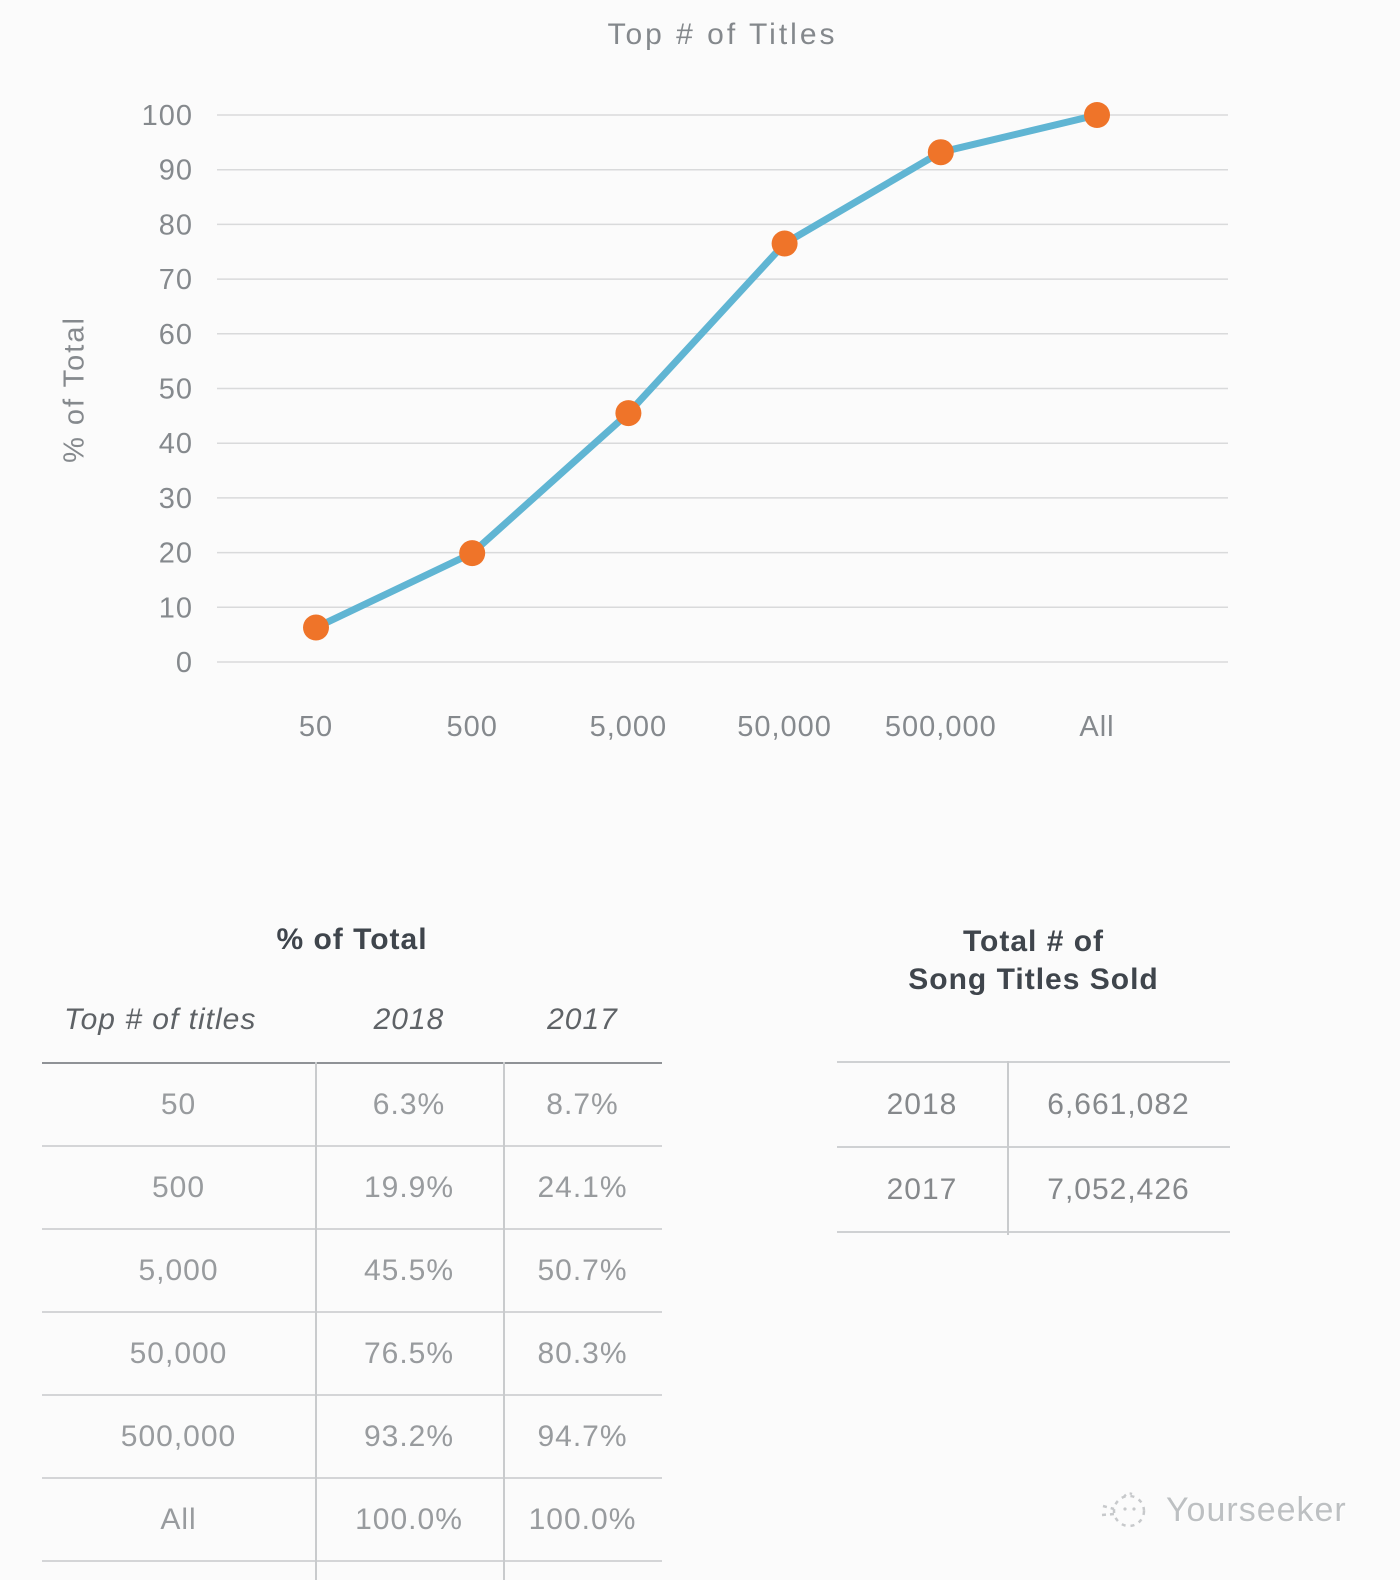 Image resolution: width=1400 pixels, height=1580 pixels. Describe the element at coordinates (582, 1353) in the screenshot. I see `table-cell: 80.3%` at that location.